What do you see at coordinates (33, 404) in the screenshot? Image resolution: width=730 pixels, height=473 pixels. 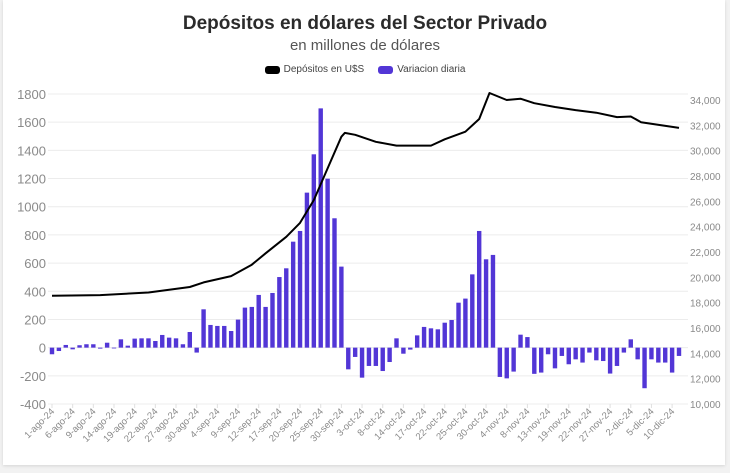 I see `left-tick-label: -400` at bounding box center [33, 404].